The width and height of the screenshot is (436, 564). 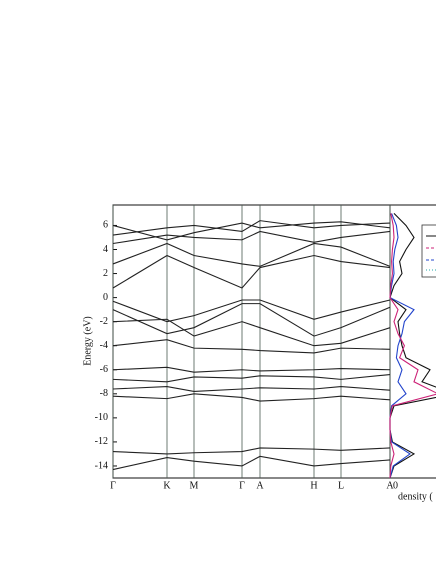 What do you see at coordinates (101, 465) in the screenshot?
I see `y-tick-label: -14` at bounding box center [101, 465].